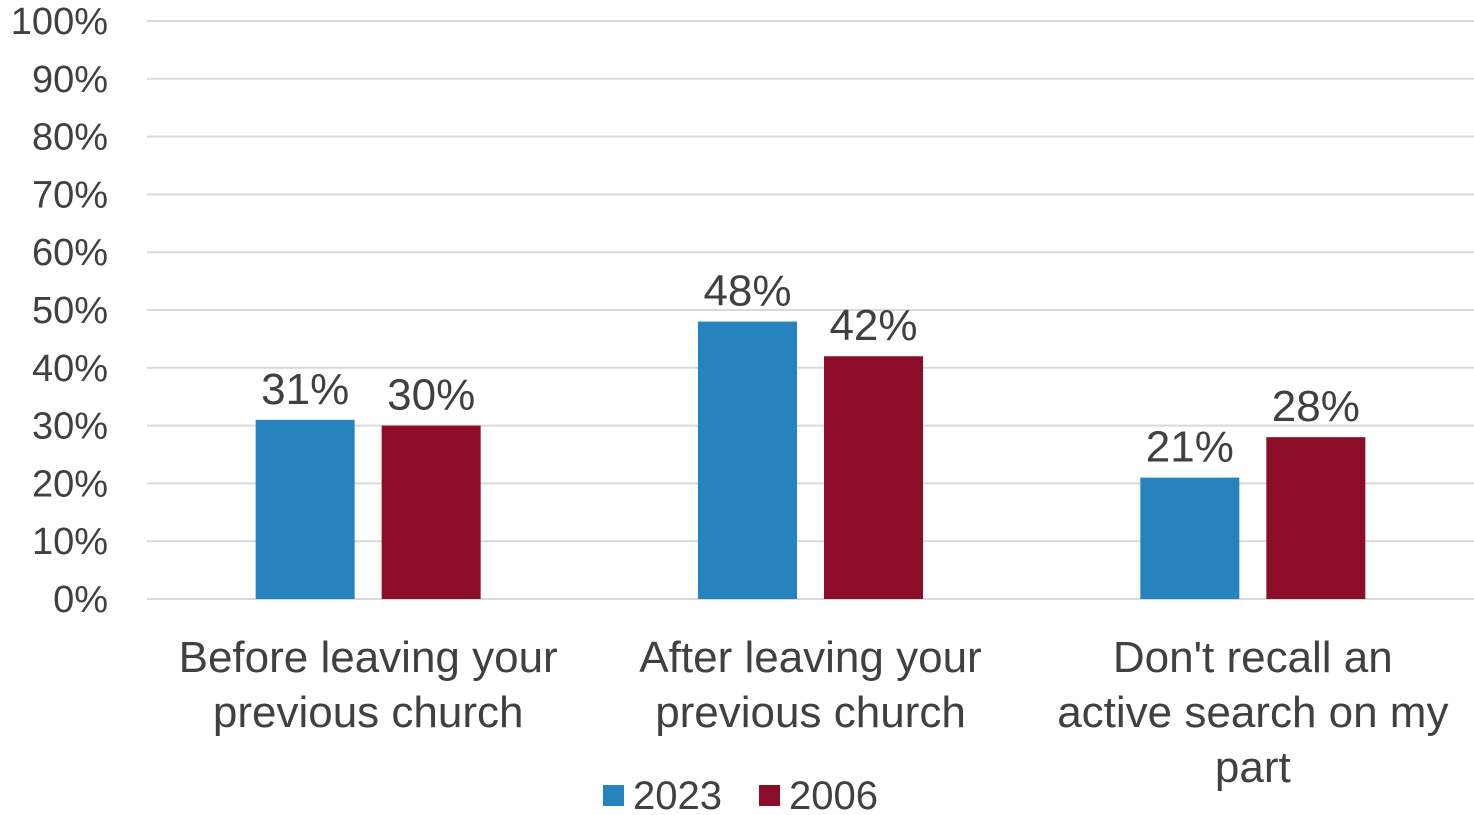 The width and height of the screenshot is (1474, 815). What do you see at coordinates (80, 600) in the screenshot?
I see `y-tick-label: 0%` at bounding box center [80, 600].